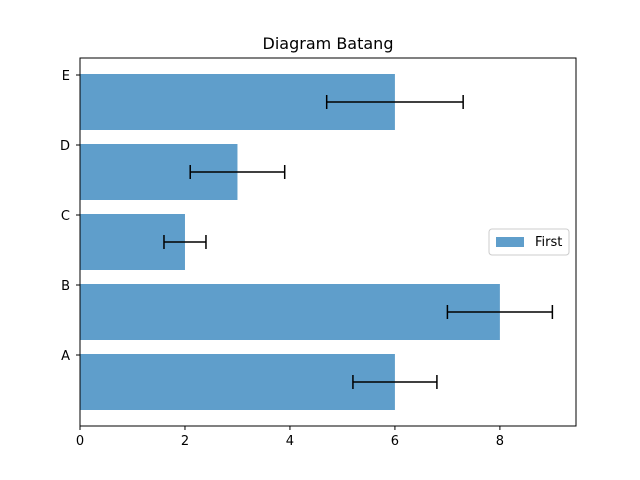  Describe the element at coordinates (185, 441) in the screenshot. I see `x-tick-label: 2` at that location.